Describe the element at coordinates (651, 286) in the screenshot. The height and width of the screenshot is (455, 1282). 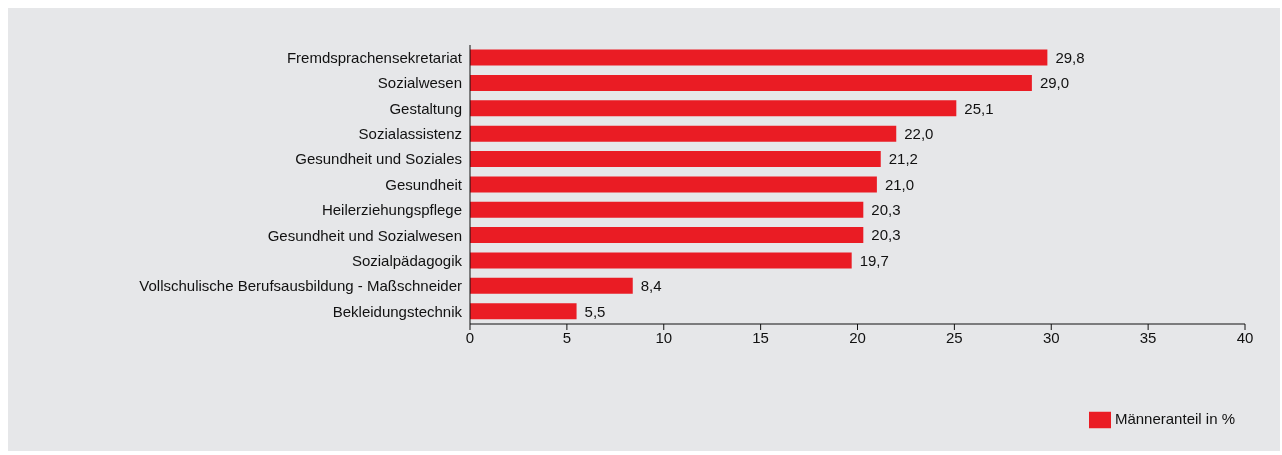
I see `data-label: 8,4` at that location.